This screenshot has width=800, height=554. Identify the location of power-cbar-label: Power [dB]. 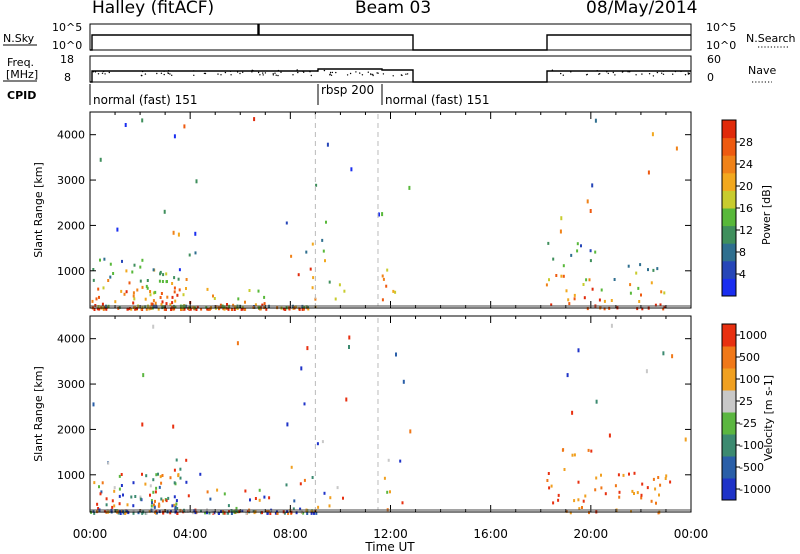
(766, 215).